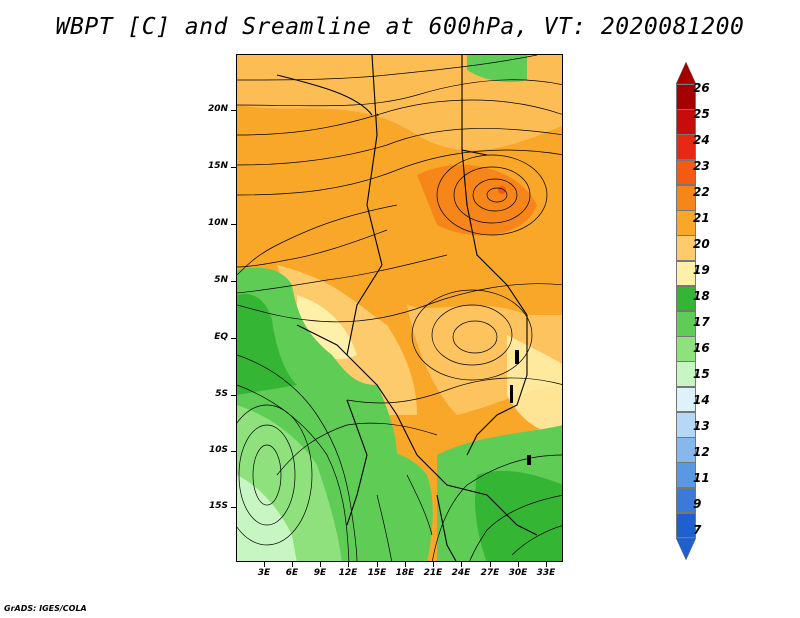  I want to click on colorbar-label: 23, so click(701, 166).